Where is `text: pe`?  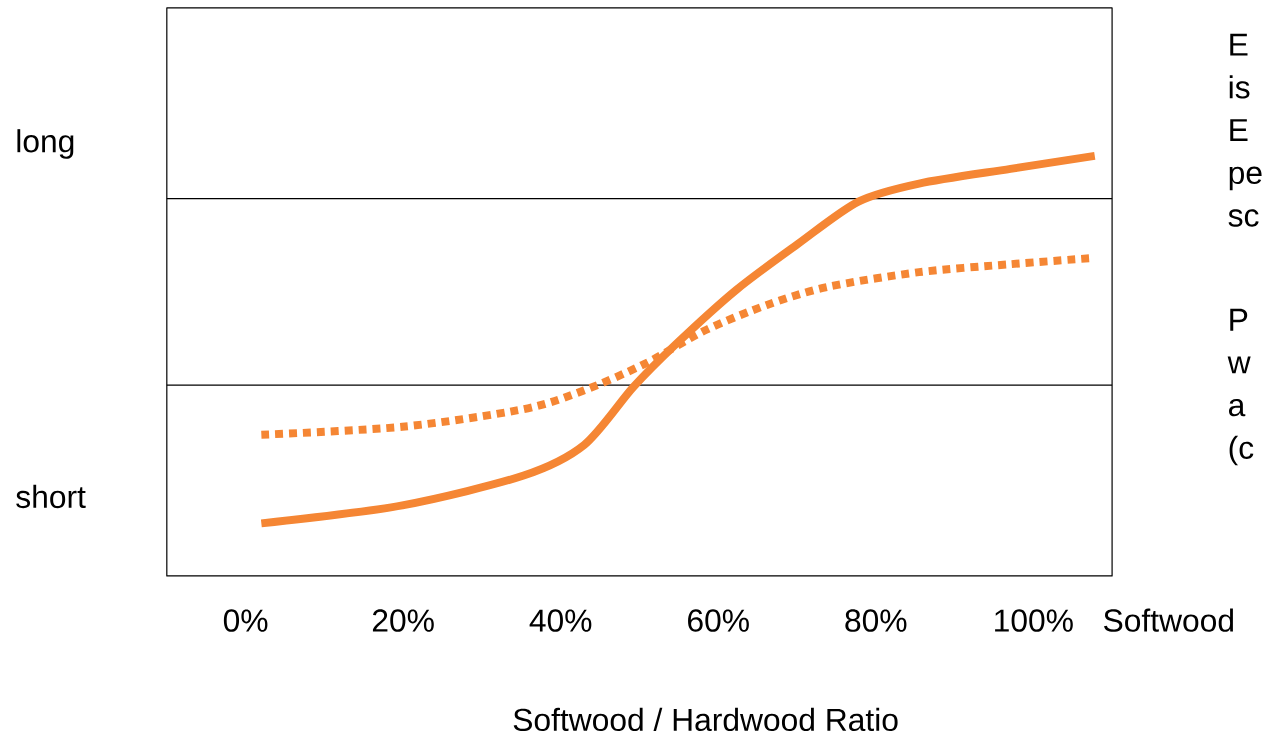 text: pe is located at coordinates (1245, 178).